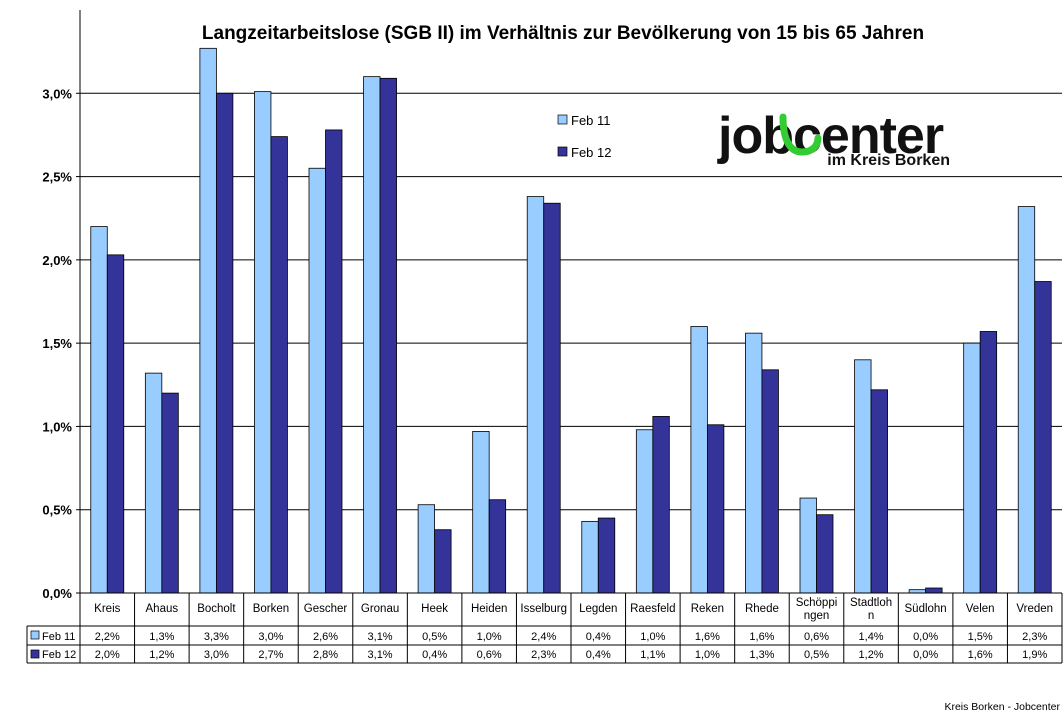 This screenshot has width=1064, height=727. I want to click on category-label: Vreden, so click(1034, 609).